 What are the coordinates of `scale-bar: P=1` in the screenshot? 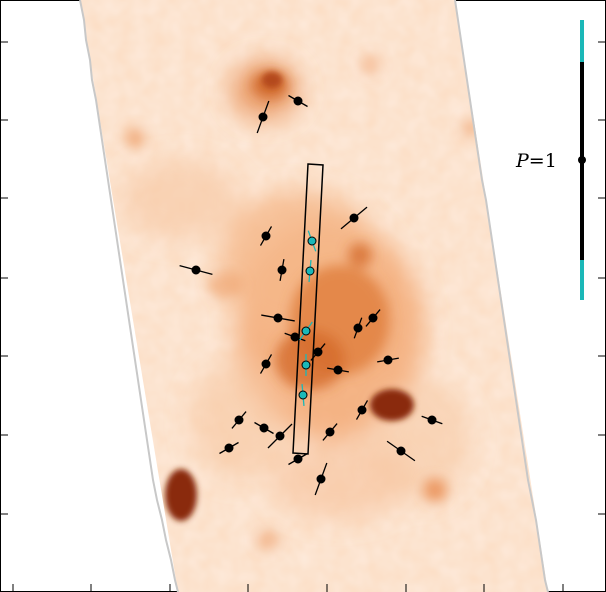 It's located at (550, 160).